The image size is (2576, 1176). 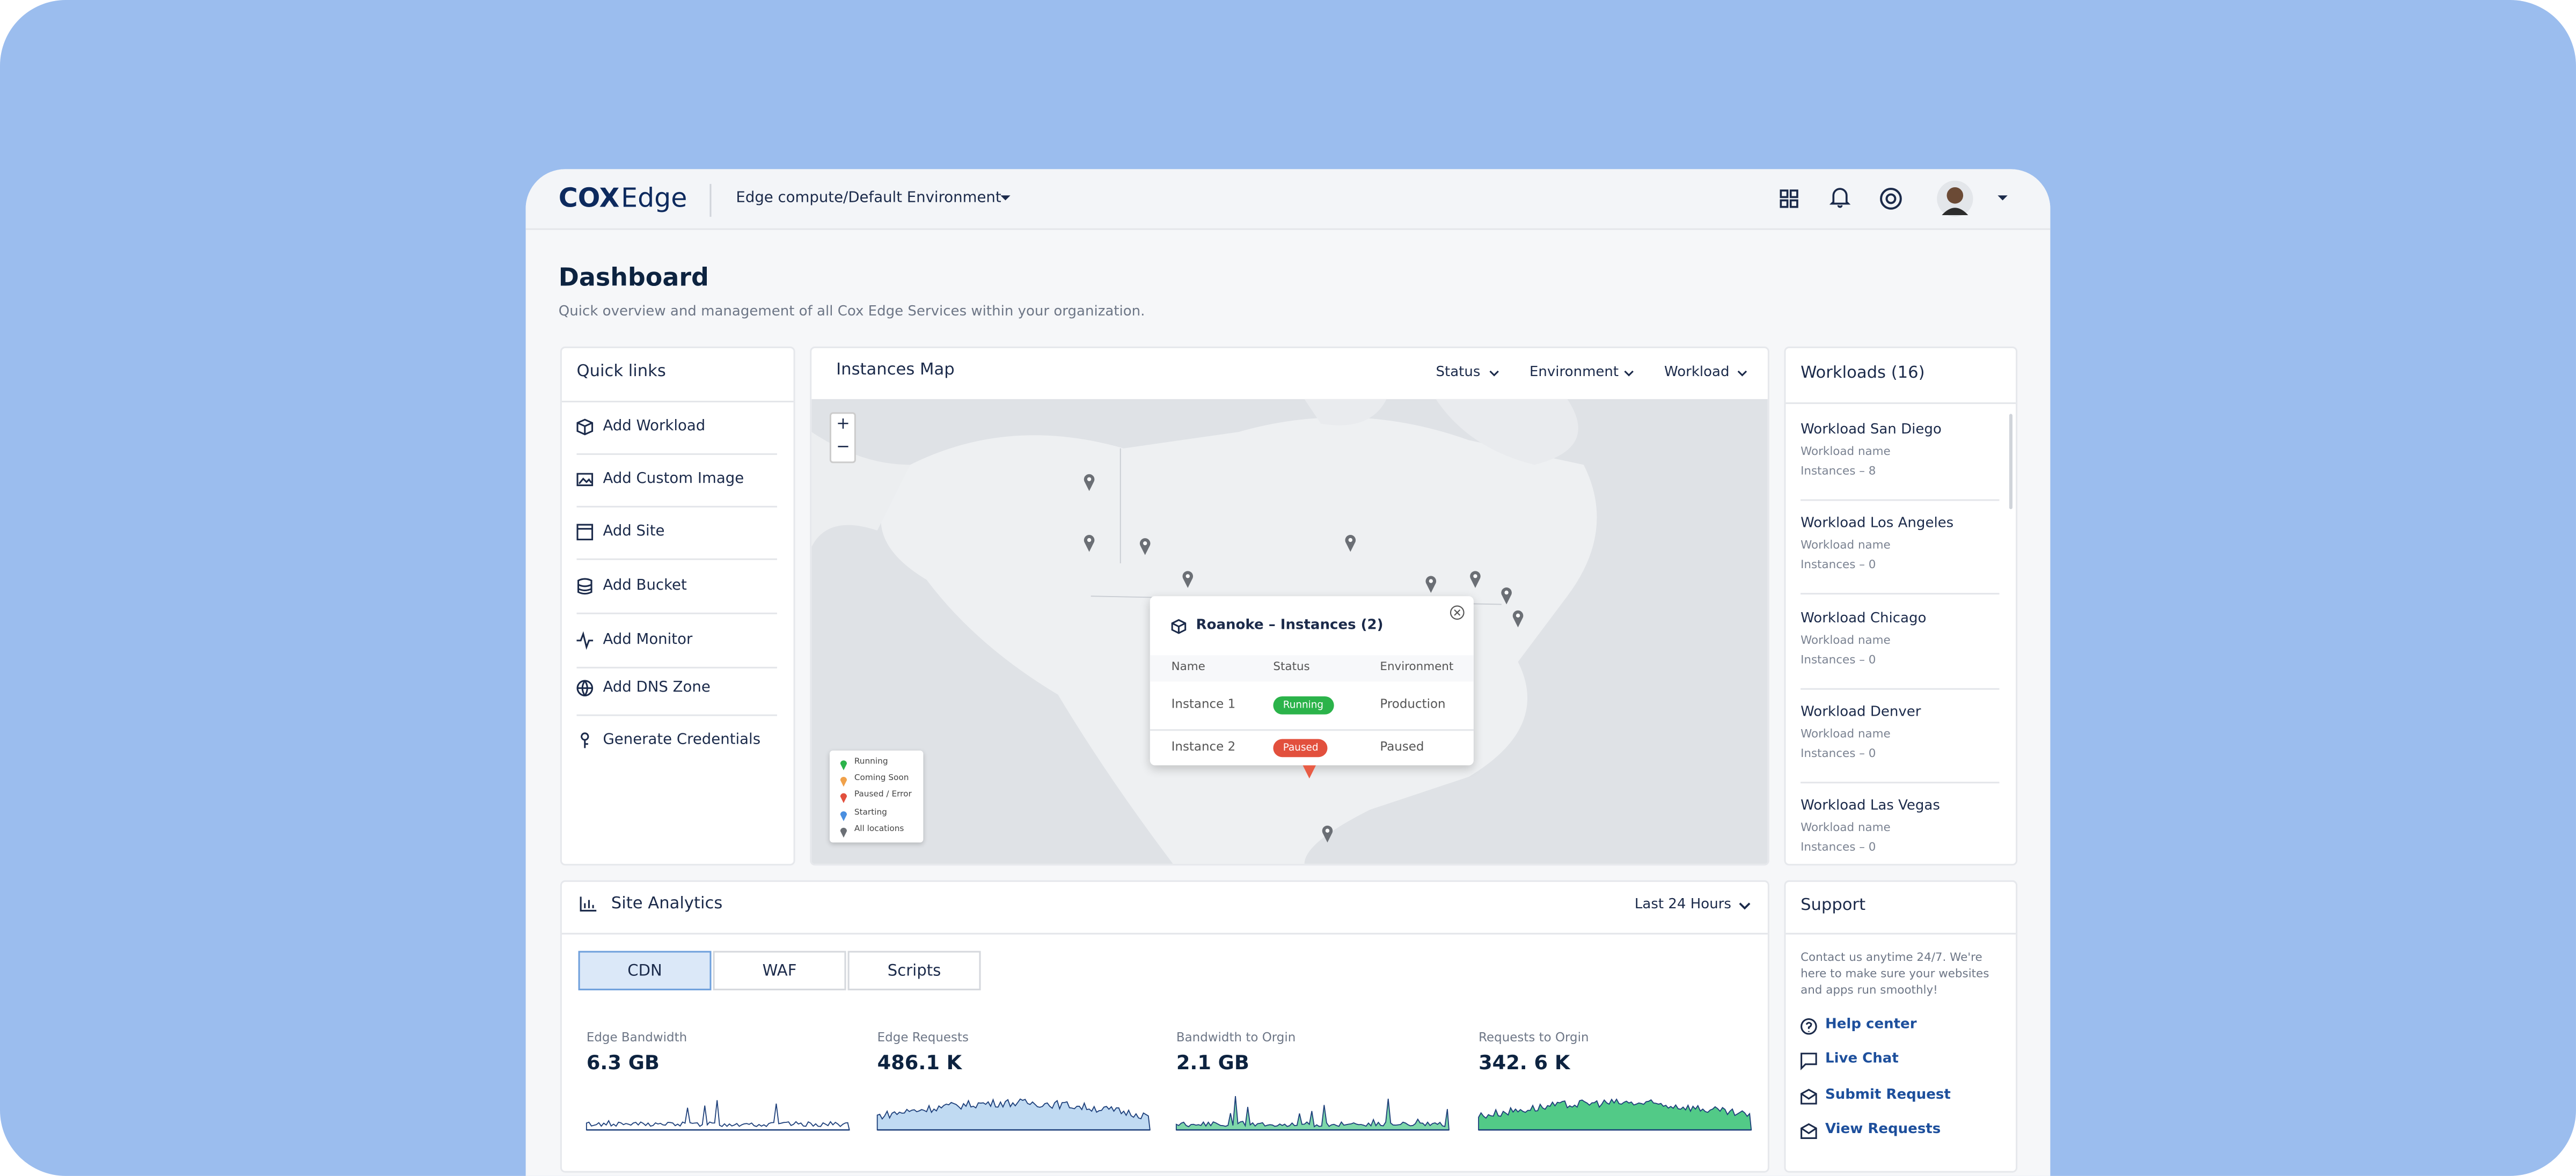 I want to click on scrollbar, so click(x=2010, y=461).